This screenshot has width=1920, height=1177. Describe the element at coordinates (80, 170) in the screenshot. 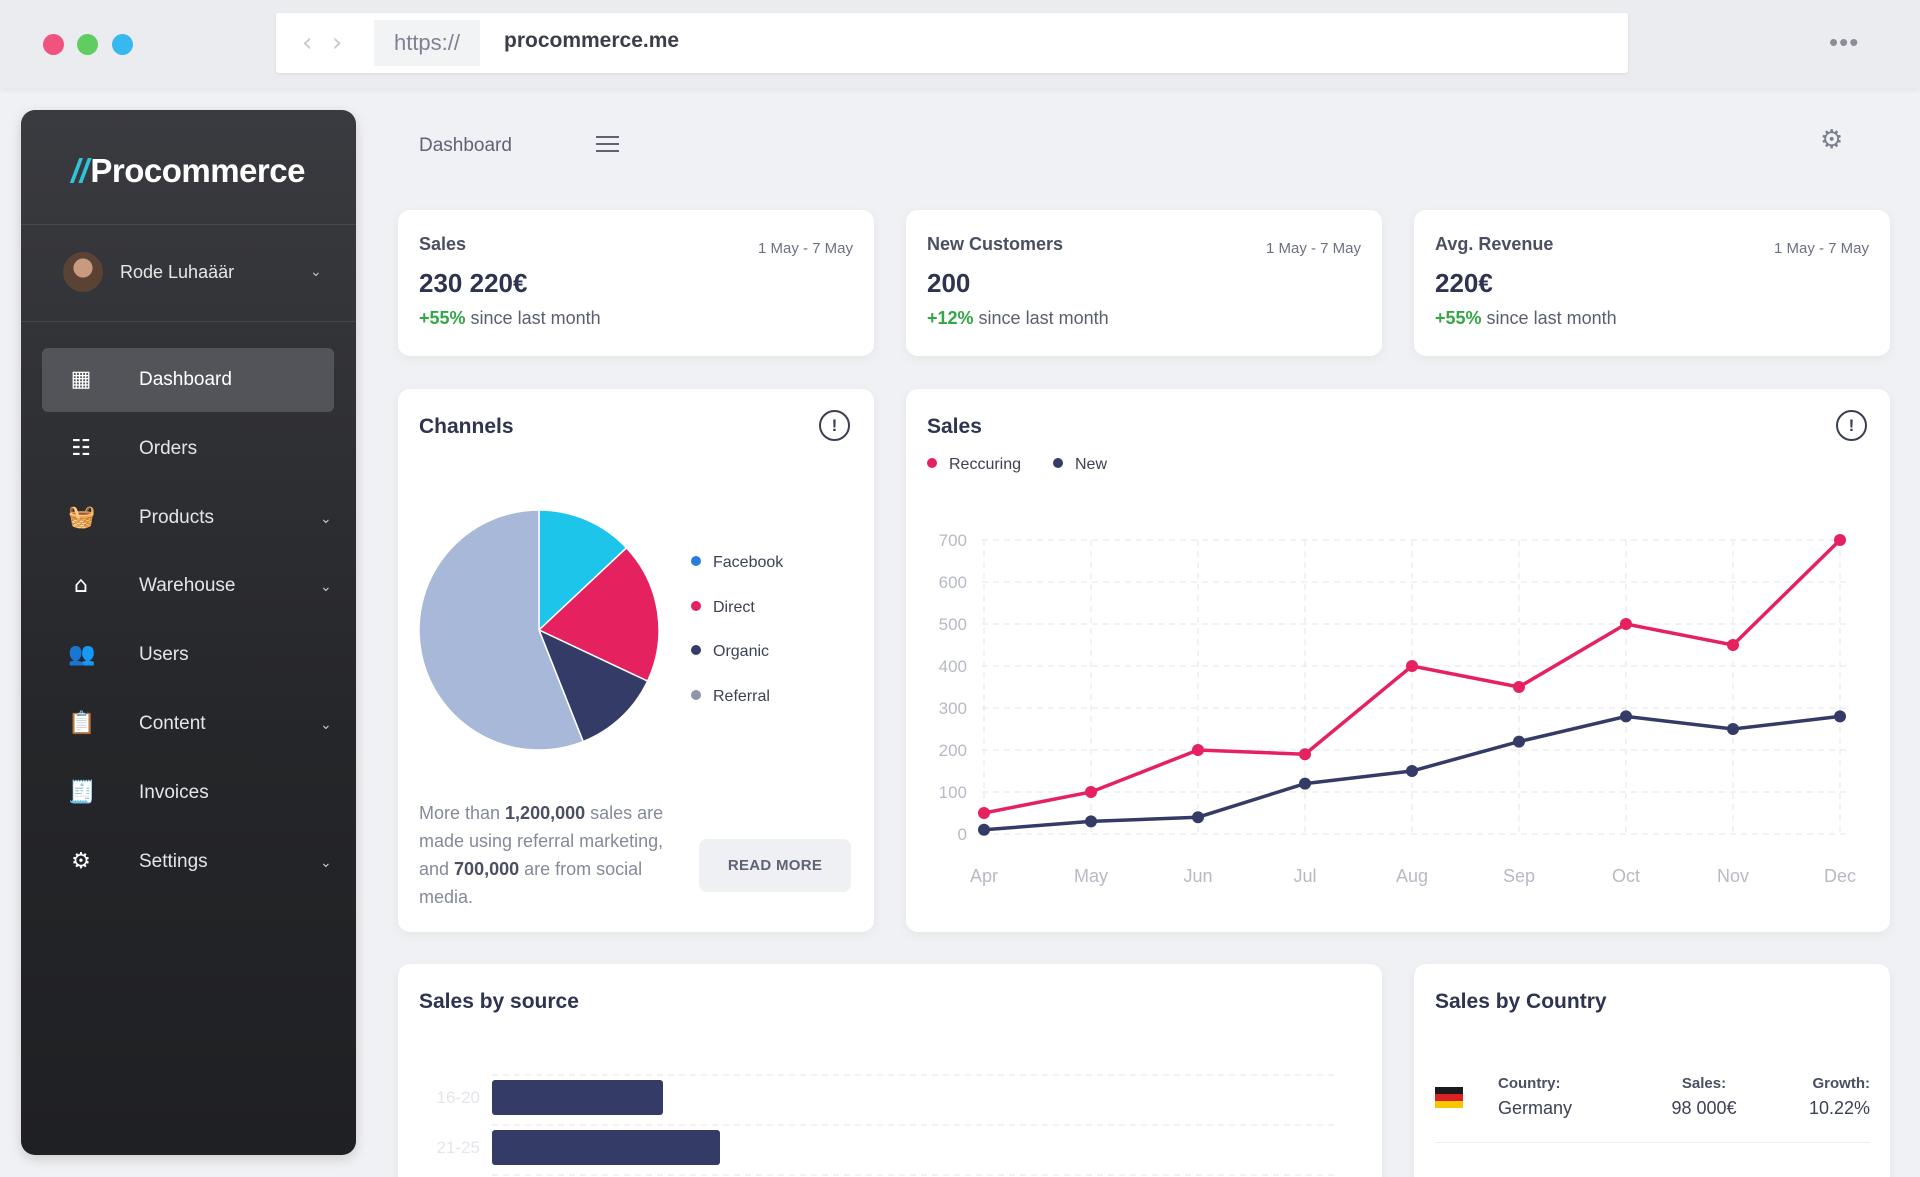

I see `logo-mark: //` at that location.